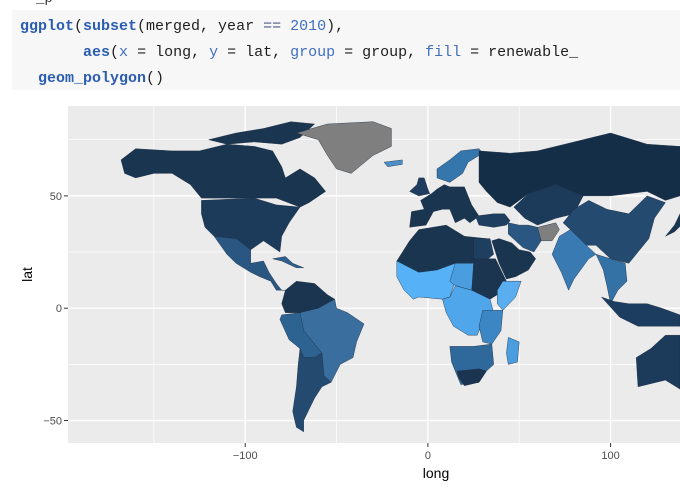 This screenshot has height=500, width=680. I want to click on code-value: = group,, so click(380, 52).